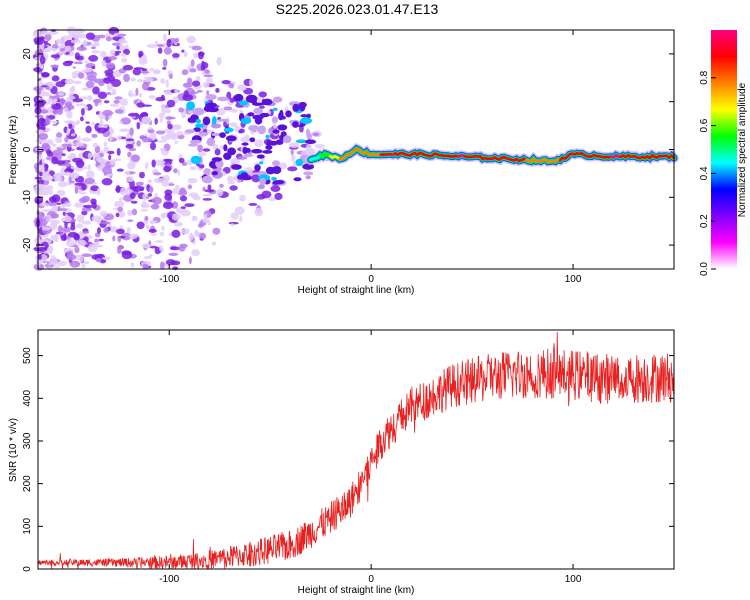  Describe the element at coordinates (704, 221) in the screenshot. I see `colorbar-tick-label: 0.2` at that location.